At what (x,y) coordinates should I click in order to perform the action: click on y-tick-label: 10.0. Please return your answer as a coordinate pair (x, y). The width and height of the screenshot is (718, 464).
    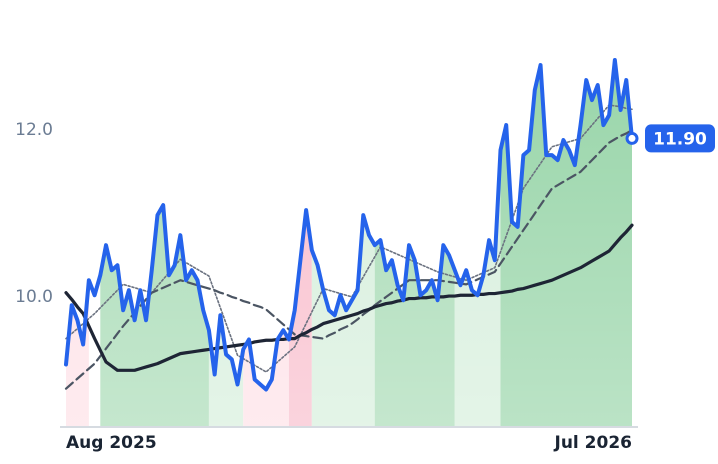
    Looking at the image, I should click on (34, 297).